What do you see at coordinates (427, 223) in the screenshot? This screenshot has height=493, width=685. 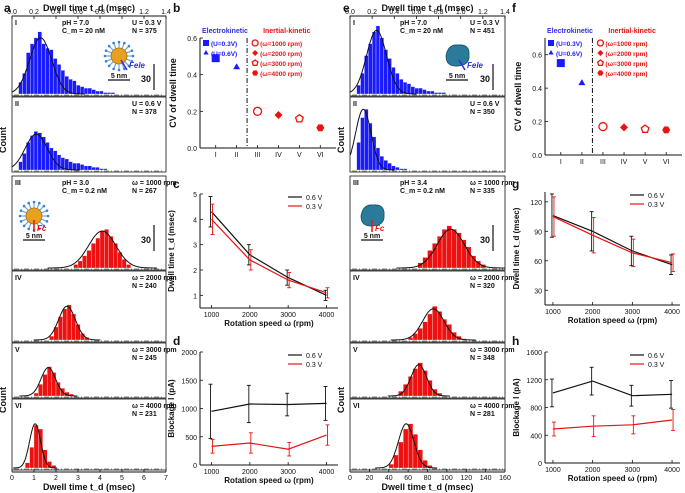 I see `subplot-frame-III` at bounding box center [427, 223].